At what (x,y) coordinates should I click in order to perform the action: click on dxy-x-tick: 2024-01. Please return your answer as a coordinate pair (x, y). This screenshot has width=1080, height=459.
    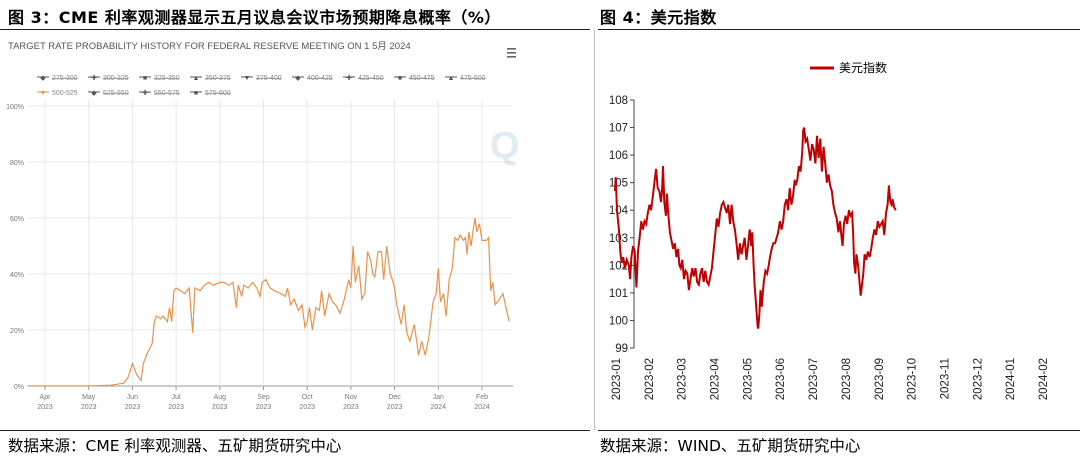
    Looking at the image, I should click on (1011, 379).